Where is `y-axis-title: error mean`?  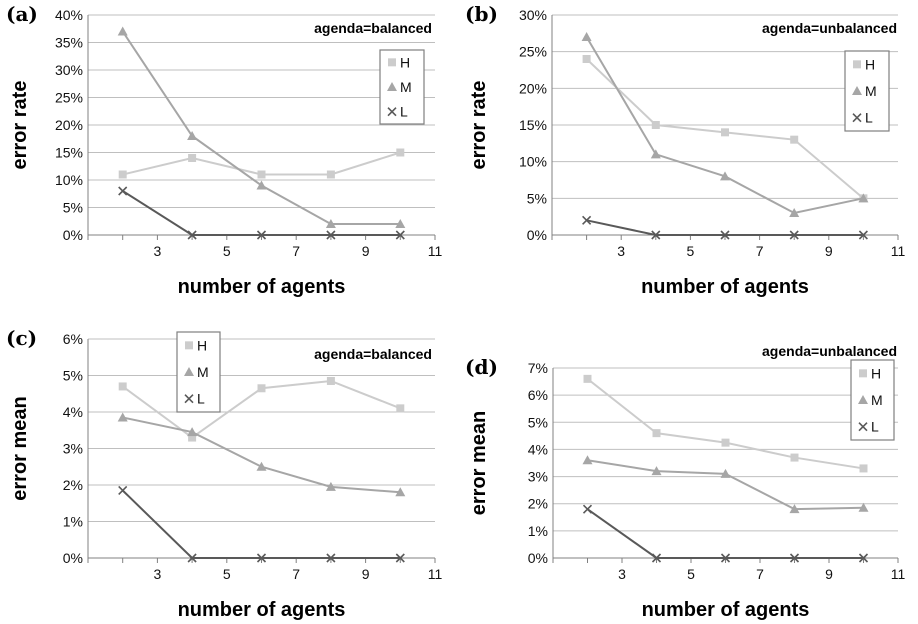 y-axis-title: error mean is located at coordinates (479, 463).